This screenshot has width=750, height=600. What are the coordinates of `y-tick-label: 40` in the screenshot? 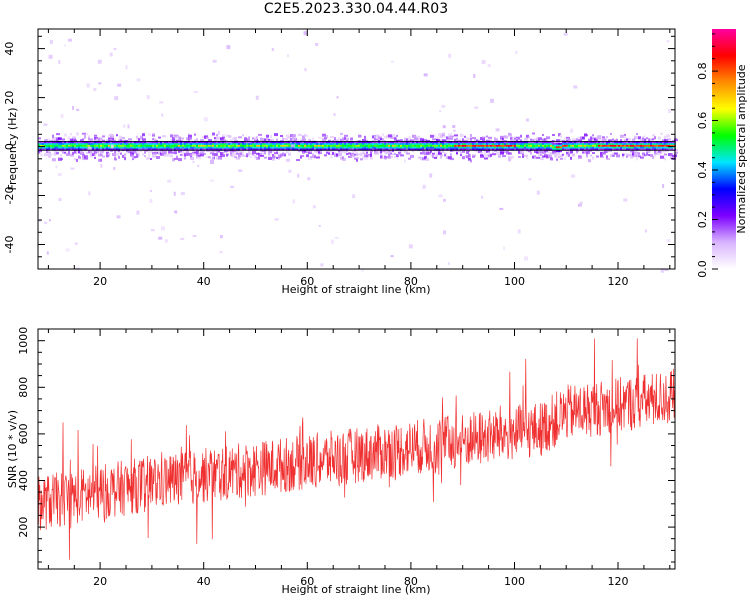 It's located at (9, 49).